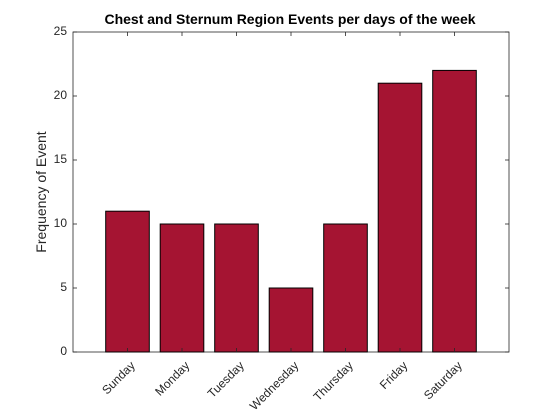 This screenshot has height=420, width=560. Describe the element at coordinates (127, 281) in the screenshot. I see `bar-sunday` at that location.